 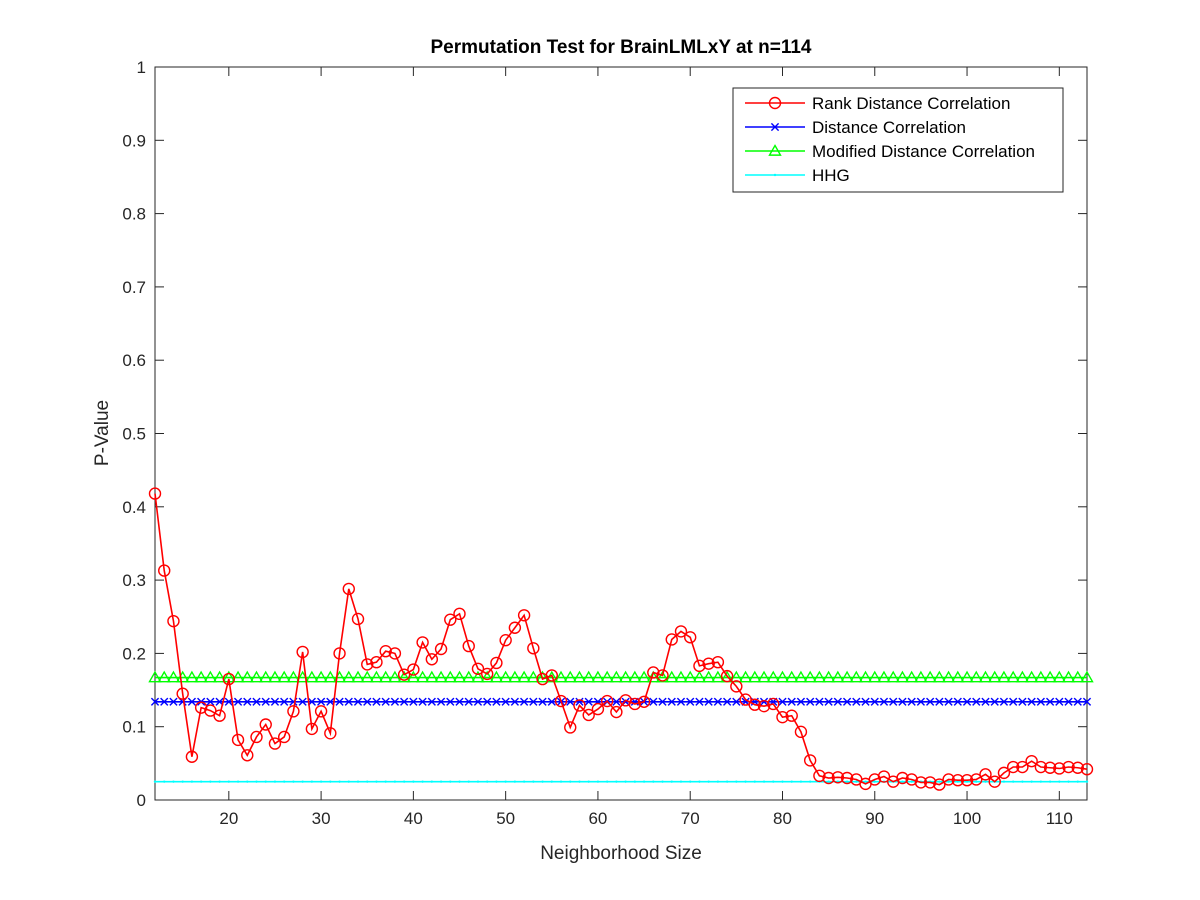 I want to click on y-tick-label: 0.4, so click(x=134, y=507).